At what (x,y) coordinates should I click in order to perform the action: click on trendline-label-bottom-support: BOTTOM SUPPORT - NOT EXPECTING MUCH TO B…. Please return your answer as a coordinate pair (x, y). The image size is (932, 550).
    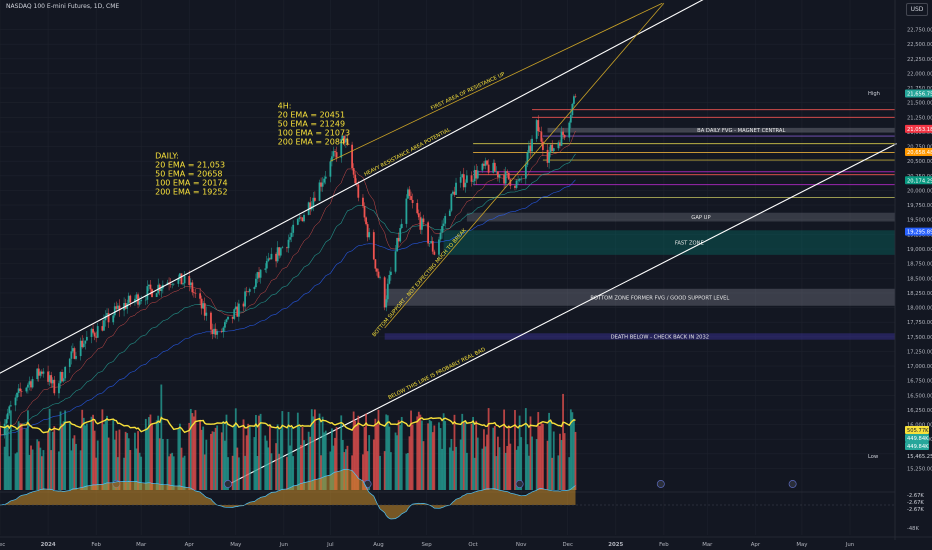
    Looking at the image, I should click on (419, 282).